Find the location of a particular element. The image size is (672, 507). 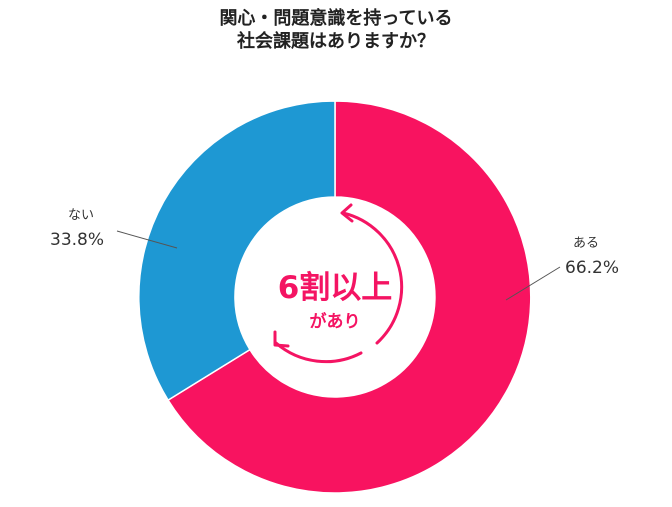

leader-line-no is located at coordinates (147, 239).